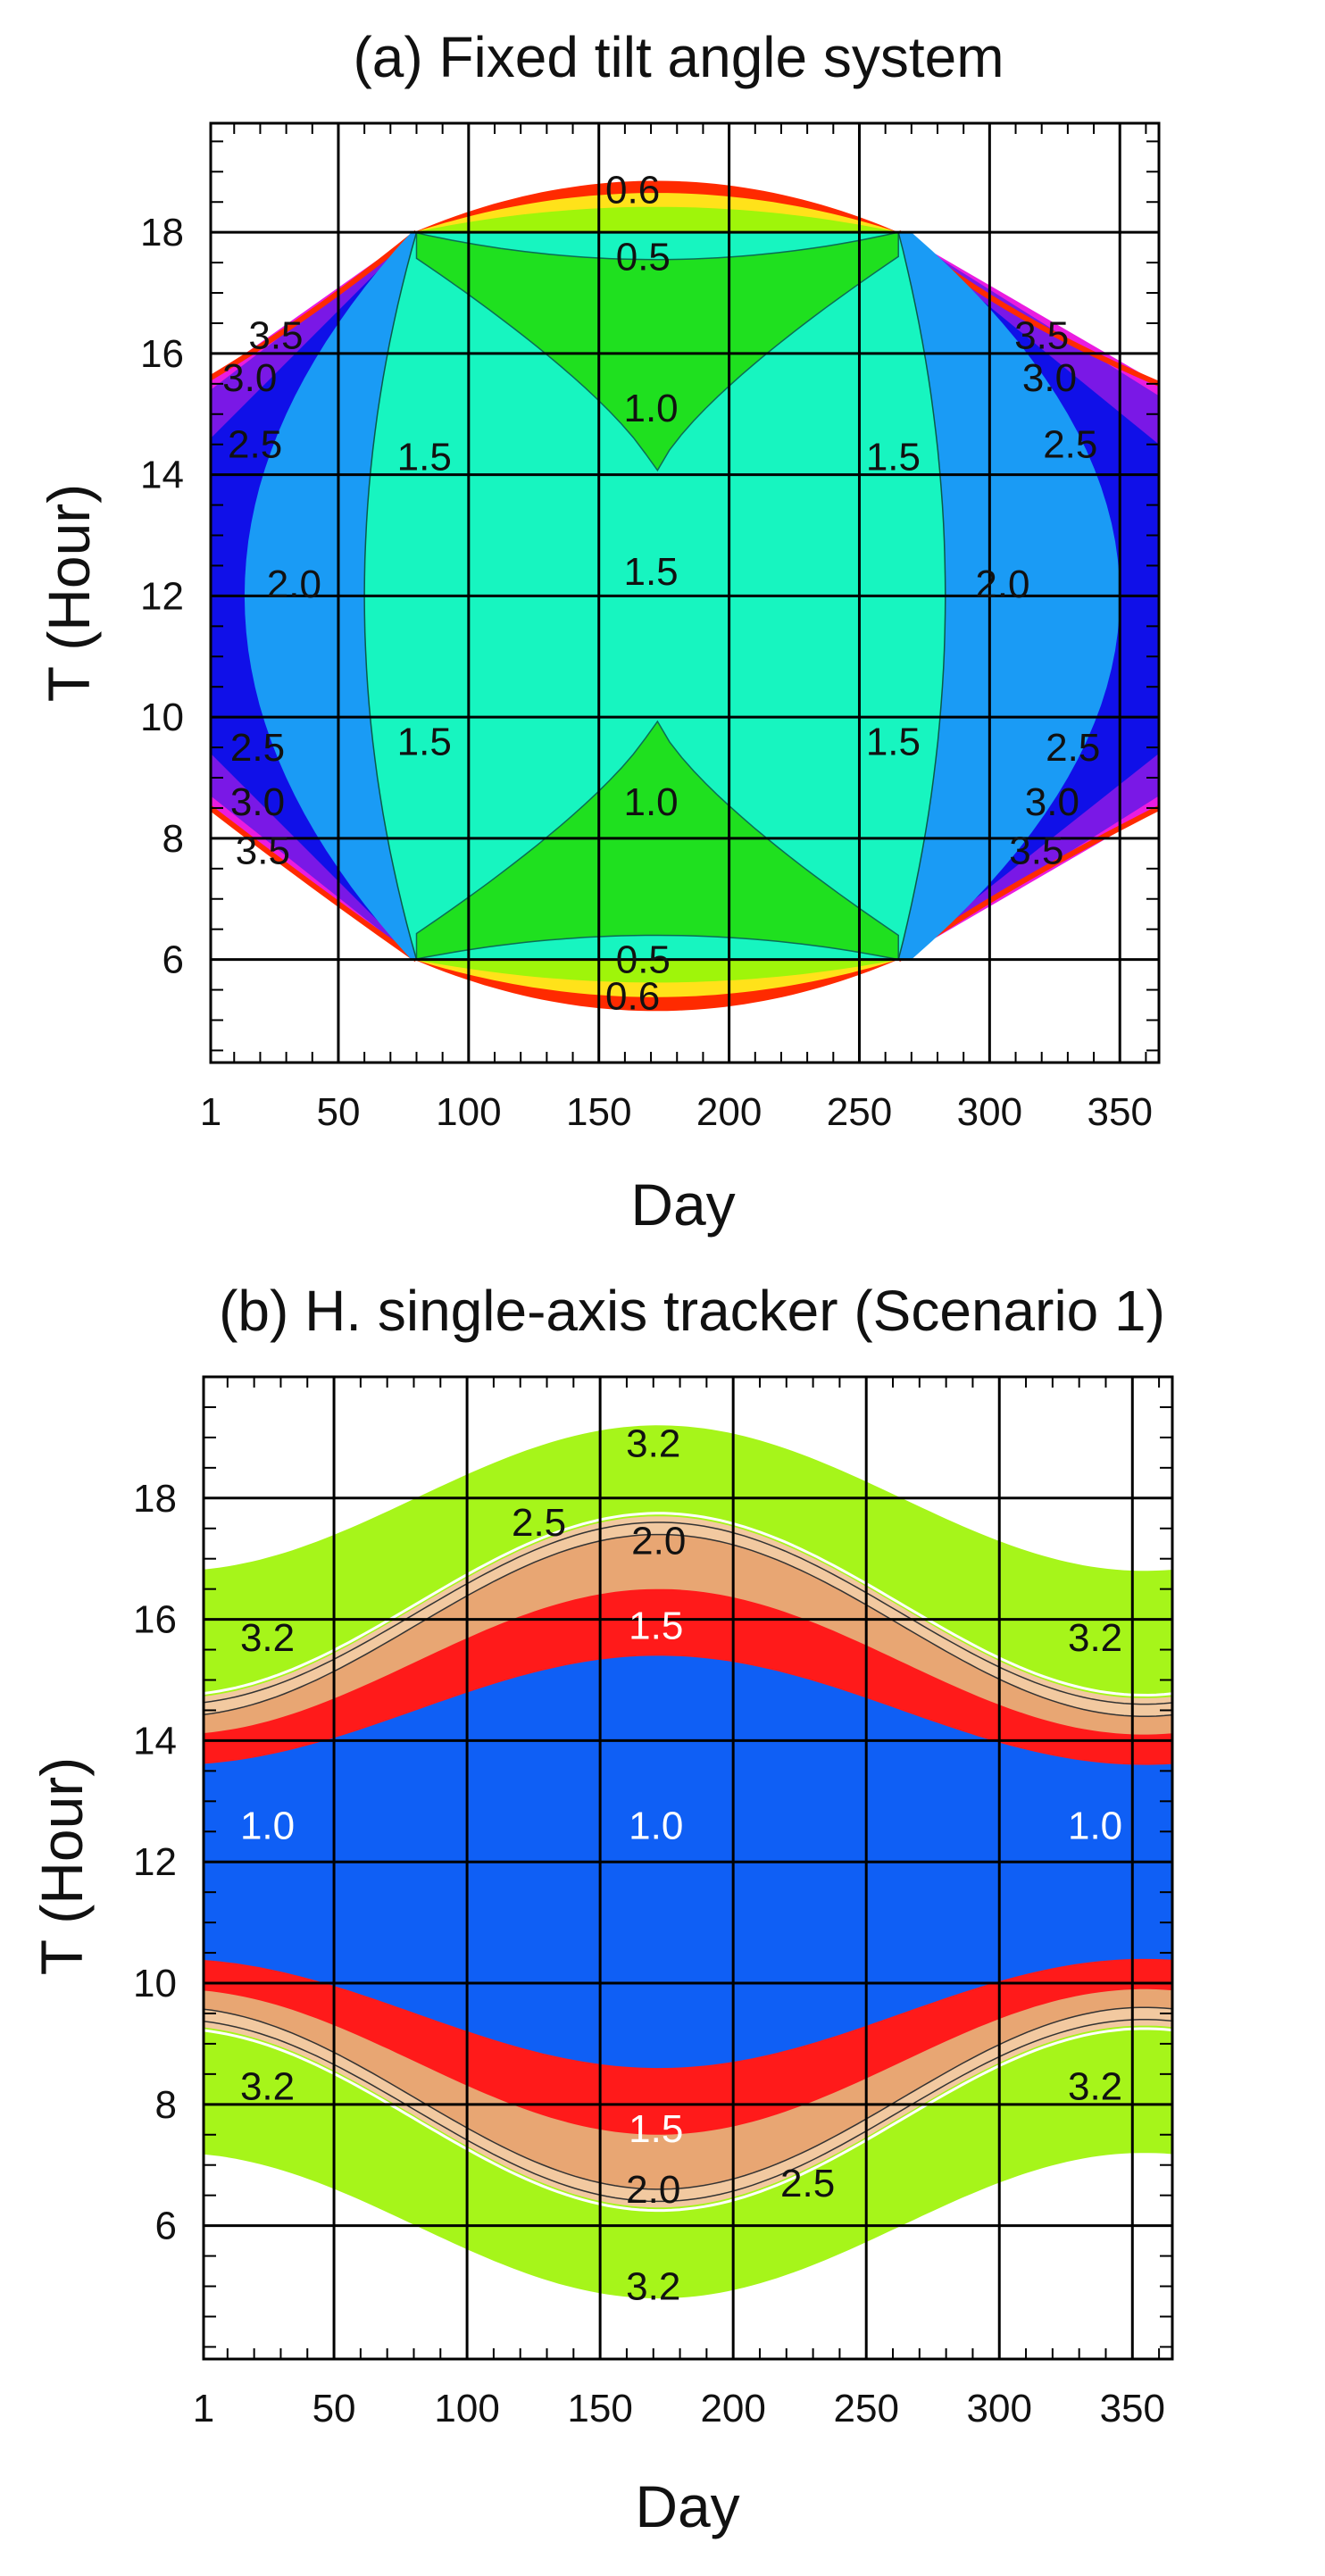  I want to click on chart-b-ytick-label: 8, so click(166, 2105).